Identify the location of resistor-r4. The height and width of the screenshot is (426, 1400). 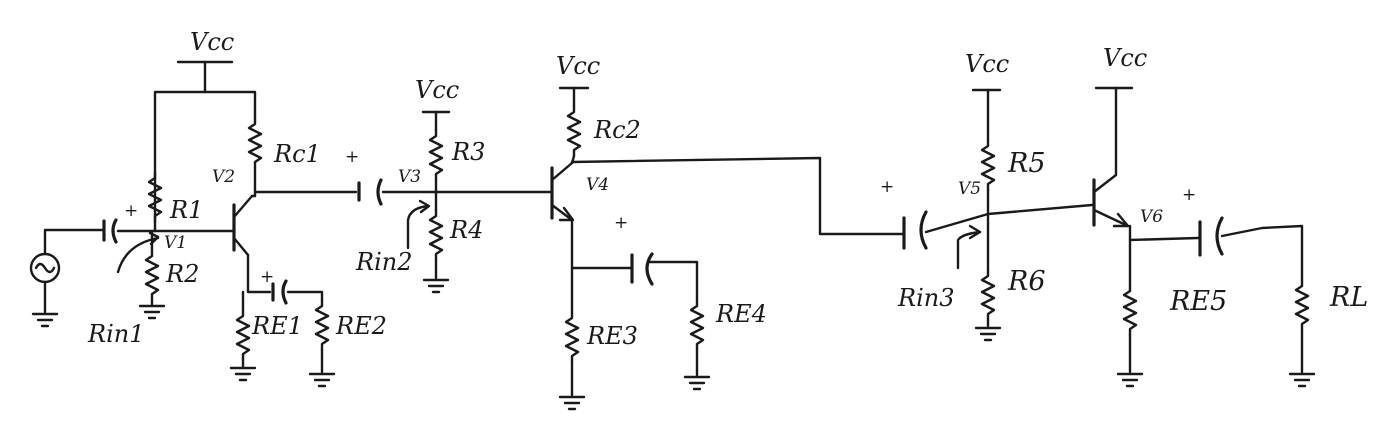
(436, 242).